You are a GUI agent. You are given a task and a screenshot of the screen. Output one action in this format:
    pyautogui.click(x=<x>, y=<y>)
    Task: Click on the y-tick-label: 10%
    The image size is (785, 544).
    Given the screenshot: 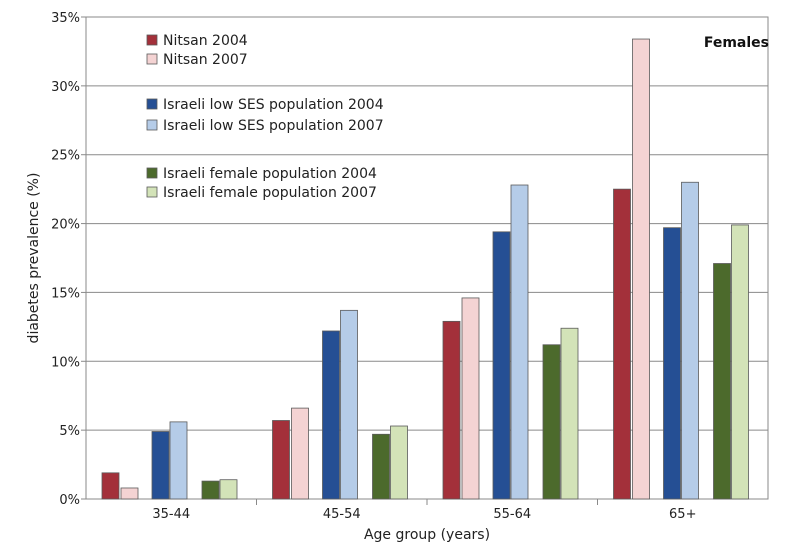 What is the action you would take?
    pyautogui.click(x=65, y=362)
    